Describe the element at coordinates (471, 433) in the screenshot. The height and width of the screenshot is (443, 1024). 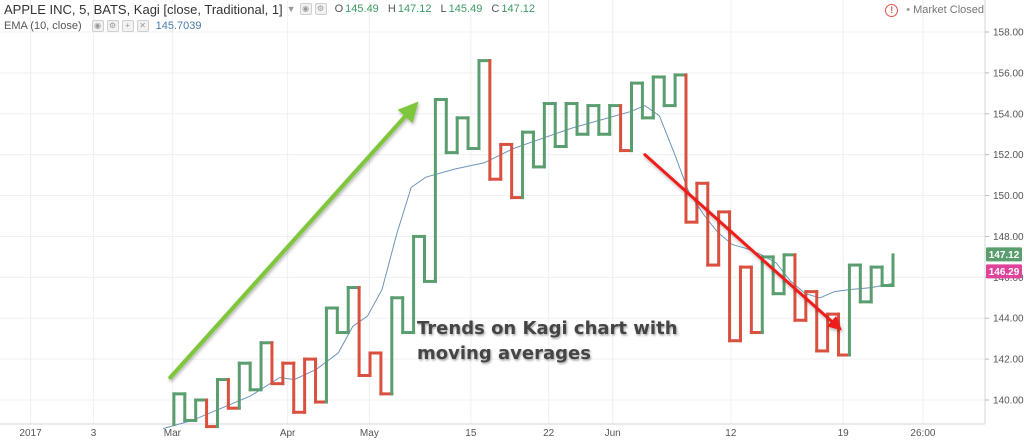
I see `x-tick-label: 15` at that location.